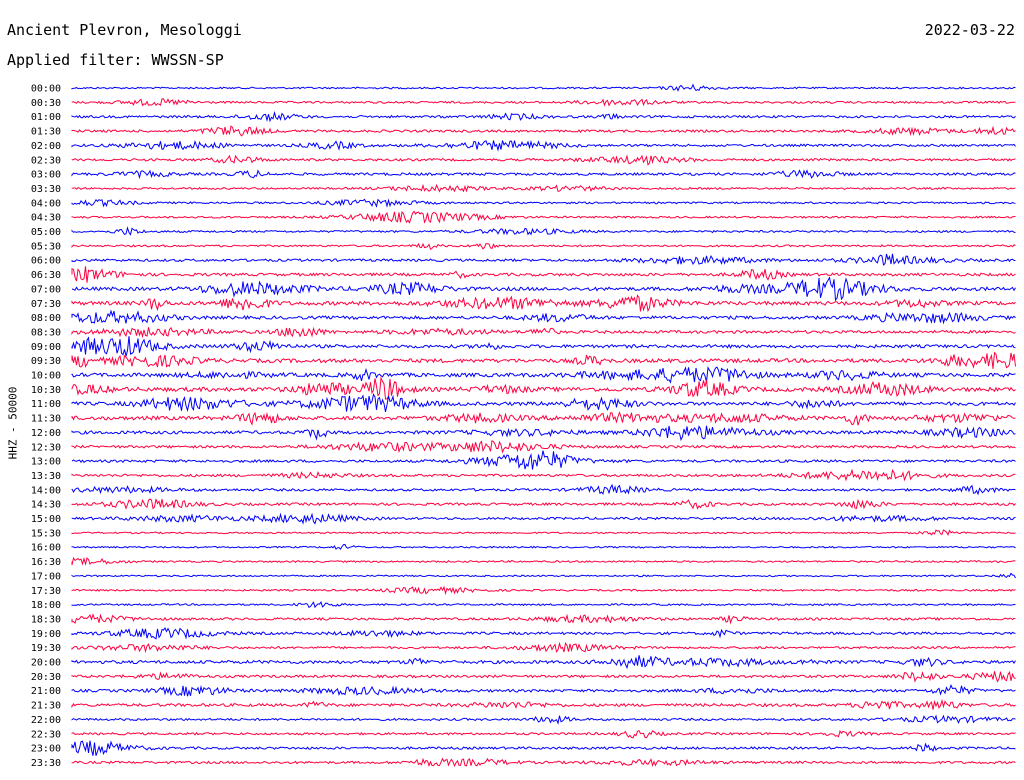 This screenshot has height=780, width=1024. What do you see at coordinates (46, 691) in the screenshot?
I see `row-time-label: 21:00` at bounding box center [46, 691].